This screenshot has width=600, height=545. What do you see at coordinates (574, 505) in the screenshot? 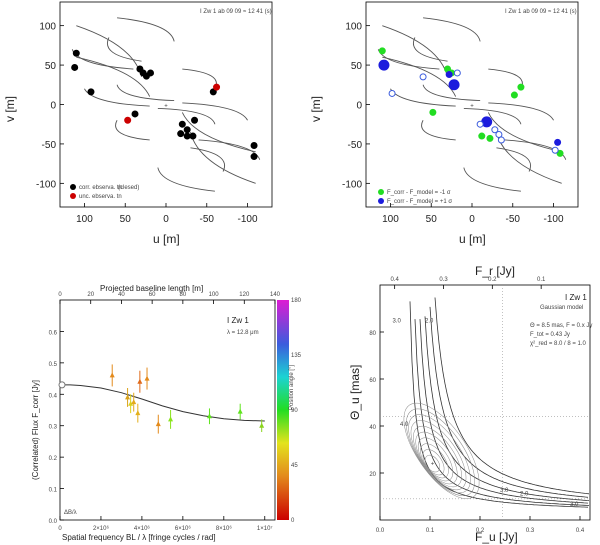
I see `contour-level-label: 3.0` at bounding box center [574, 505].